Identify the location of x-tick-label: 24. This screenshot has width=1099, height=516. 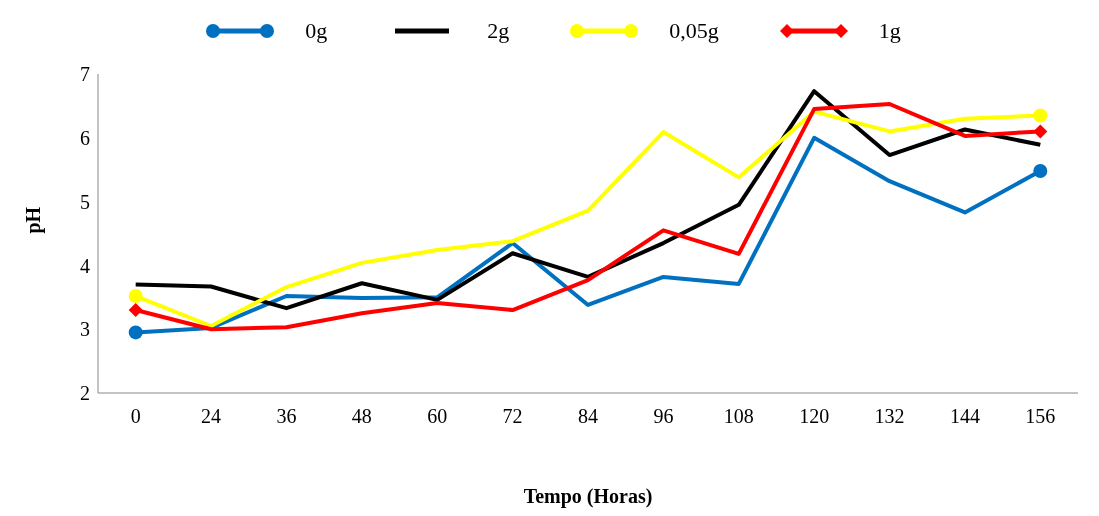
(211, 416).